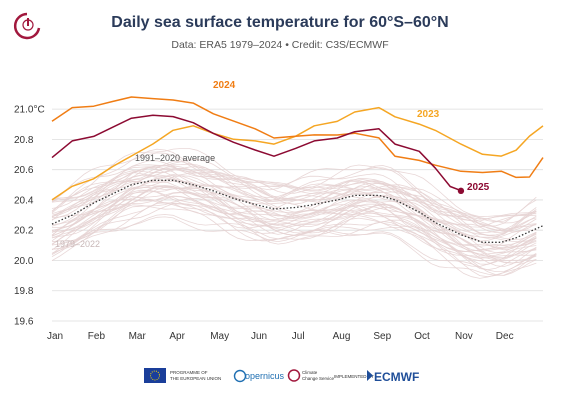 Image resolution: width=561 pixels, height=411 pixels. Describe the element at coordinates (219, 336) in the screenshot. I see `x-tick-label: May` at that location.